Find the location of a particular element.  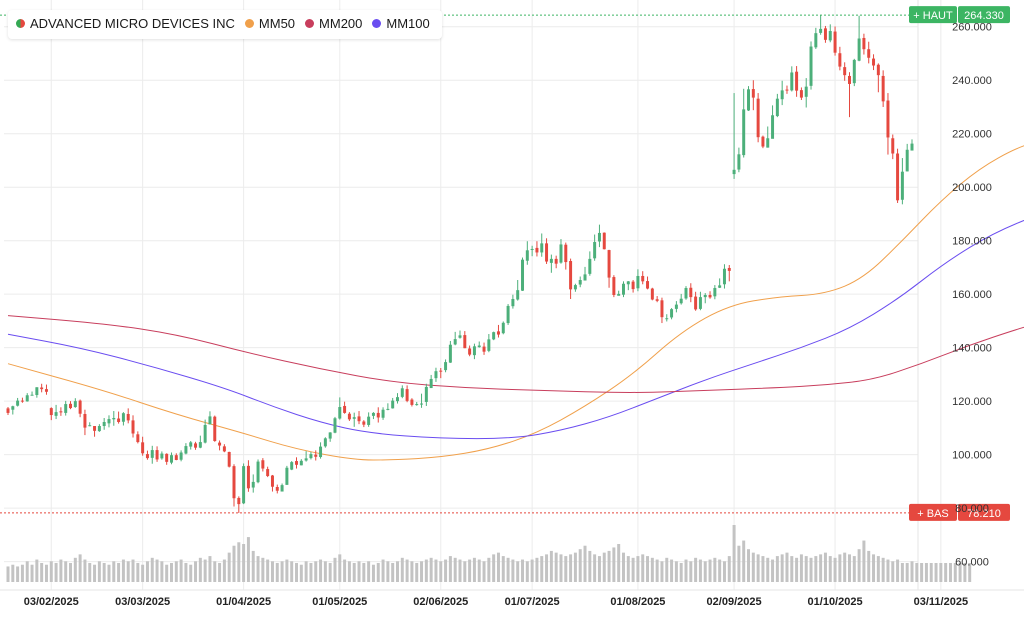

legend-item-stock: ADVANCED MICRO DEVICES INC is located at coordinates (125, 23).